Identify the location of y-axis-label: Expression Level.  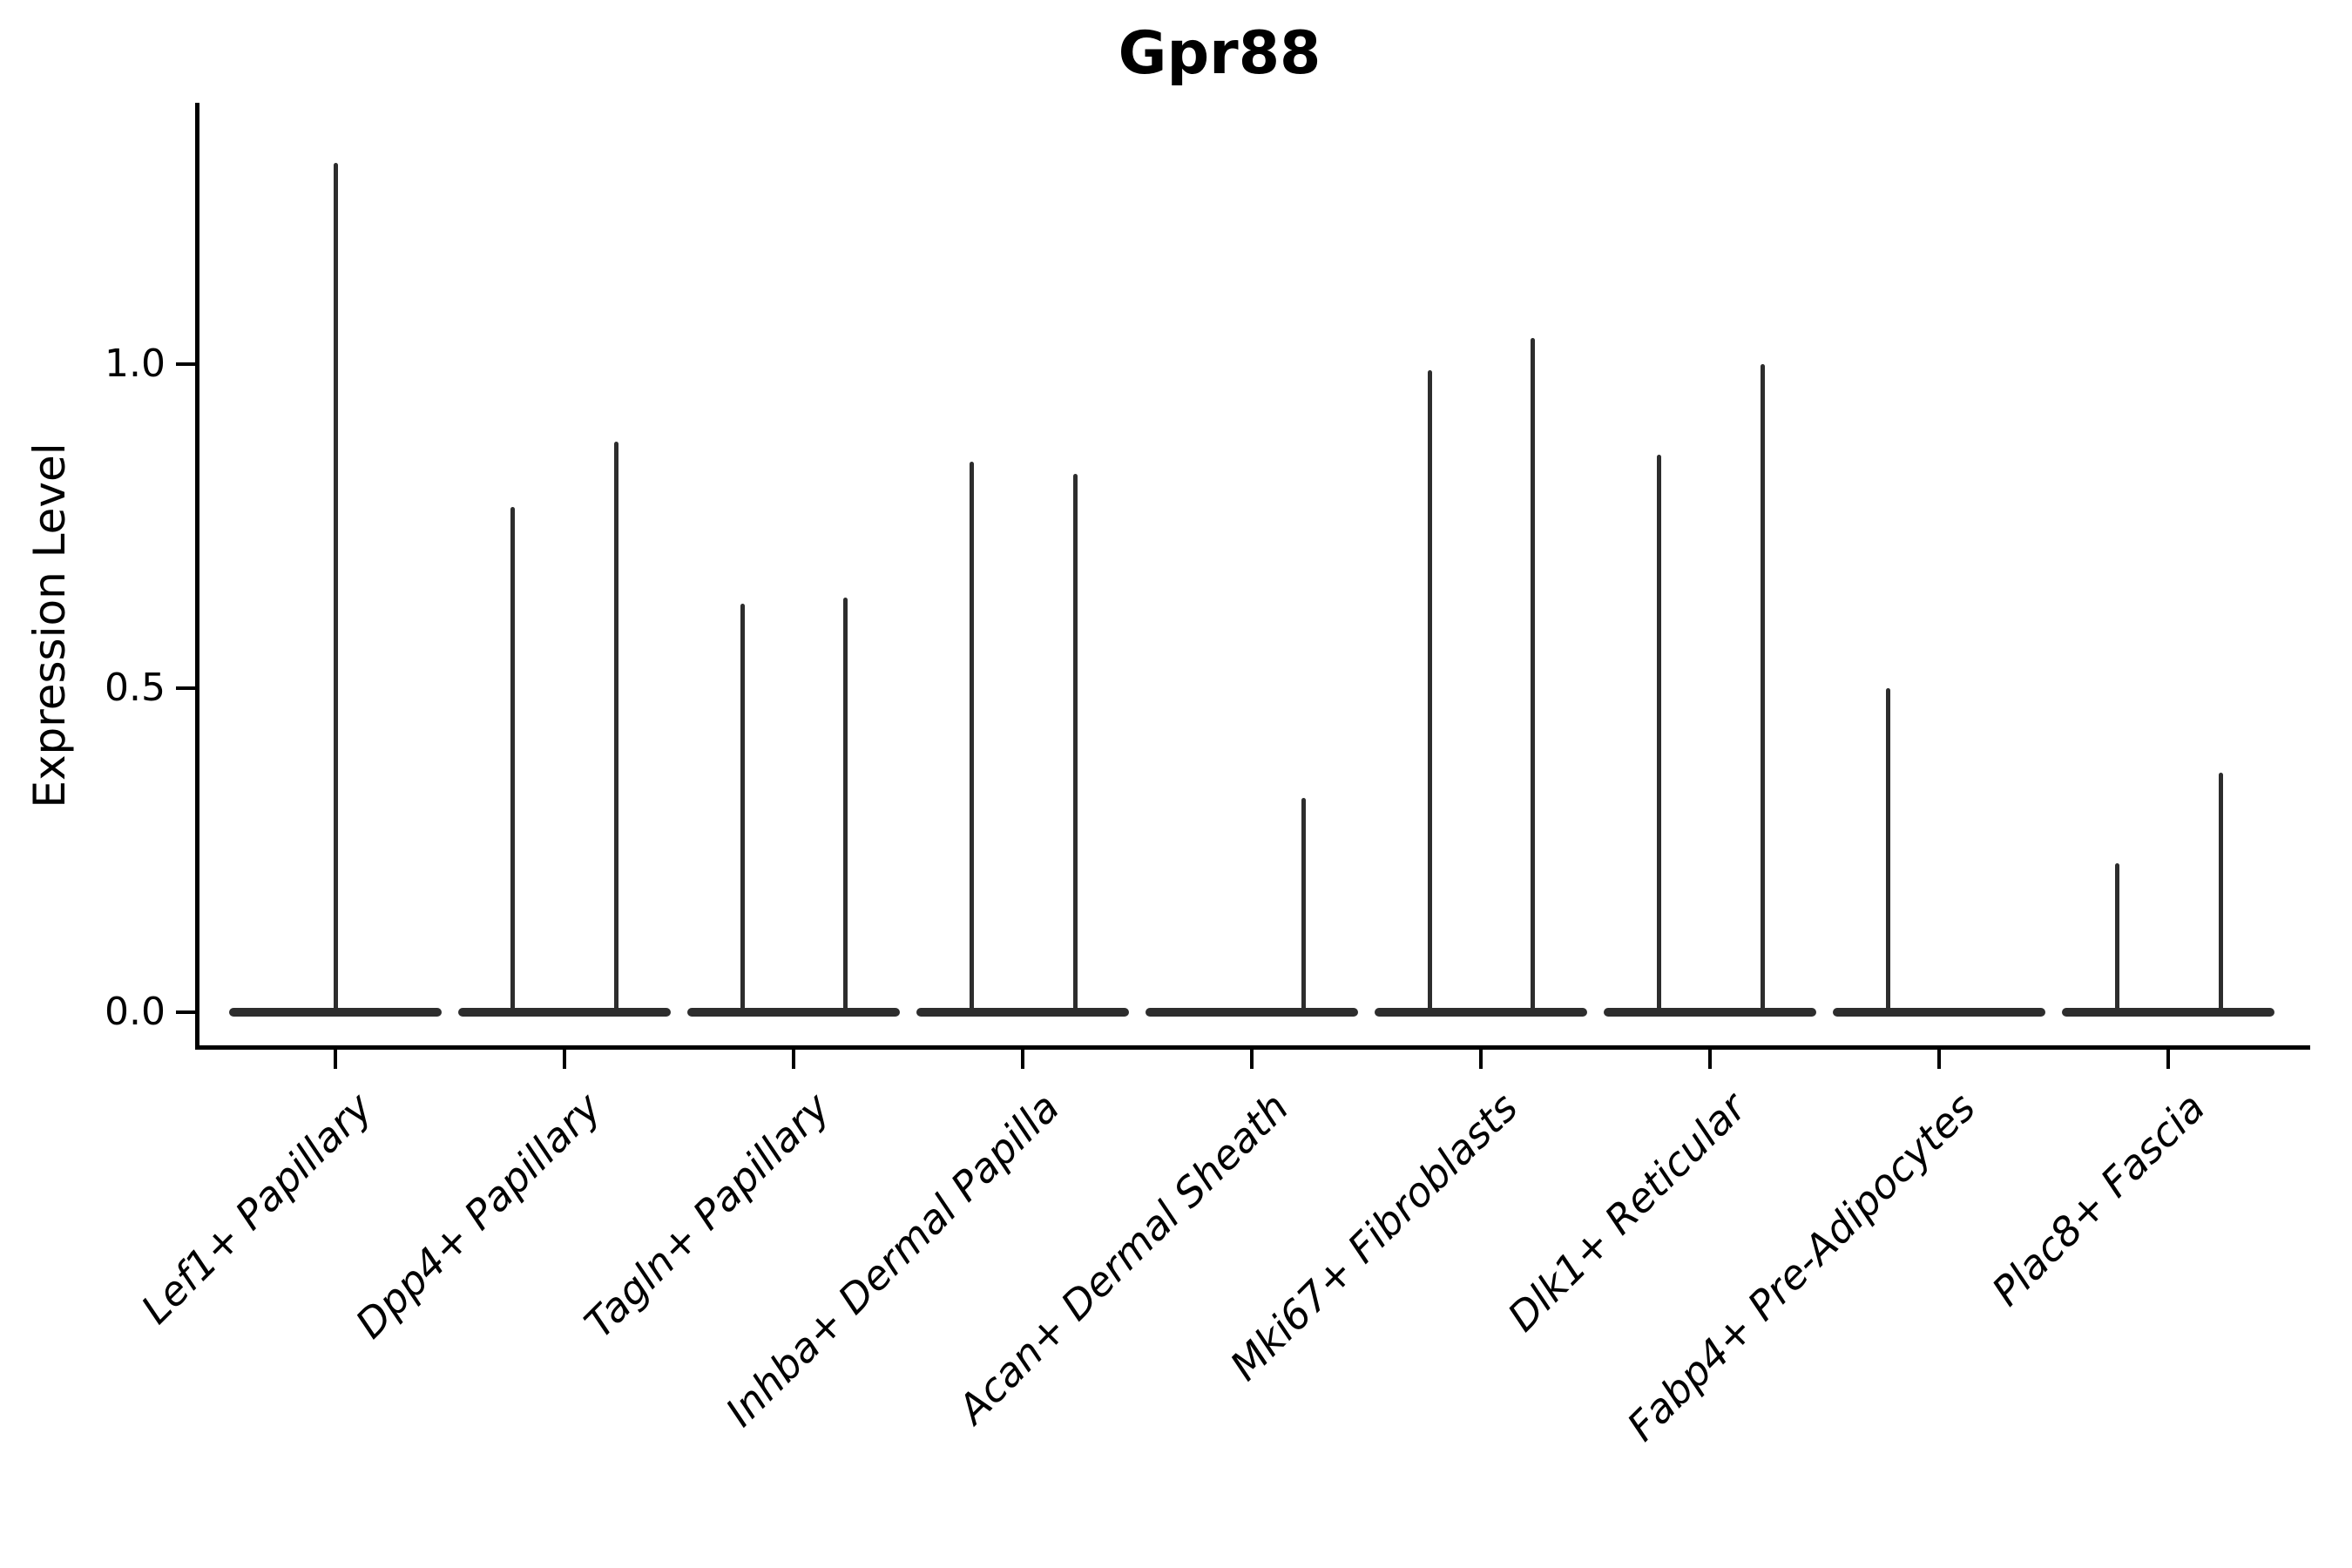
(49, 625).